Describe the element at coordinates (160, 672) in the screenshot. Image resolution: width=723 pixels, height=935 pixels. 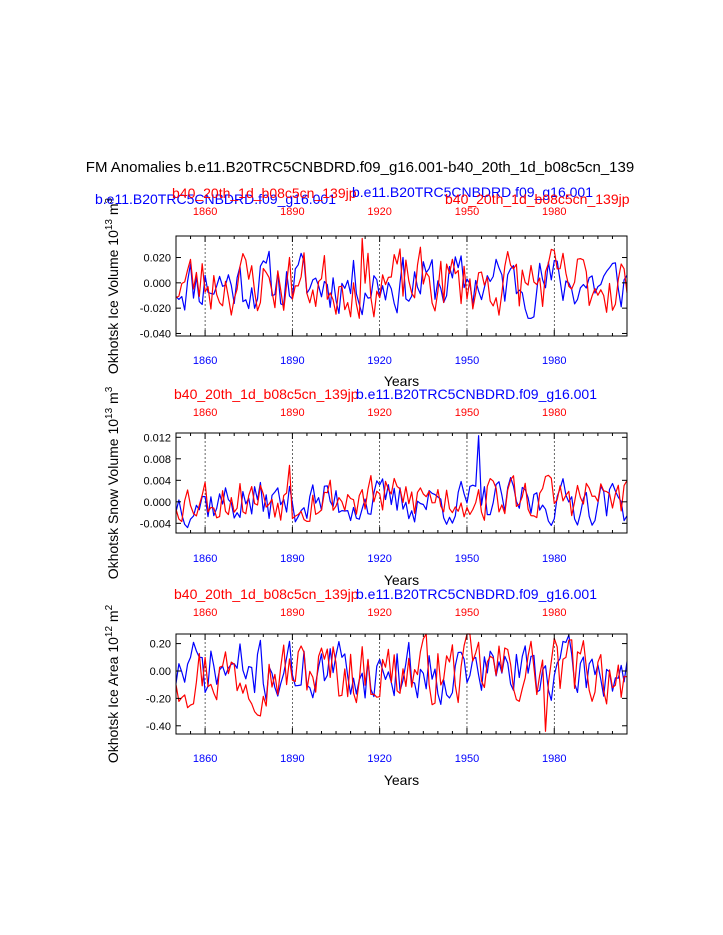
I see `ytick-label: 0.00` at that location.